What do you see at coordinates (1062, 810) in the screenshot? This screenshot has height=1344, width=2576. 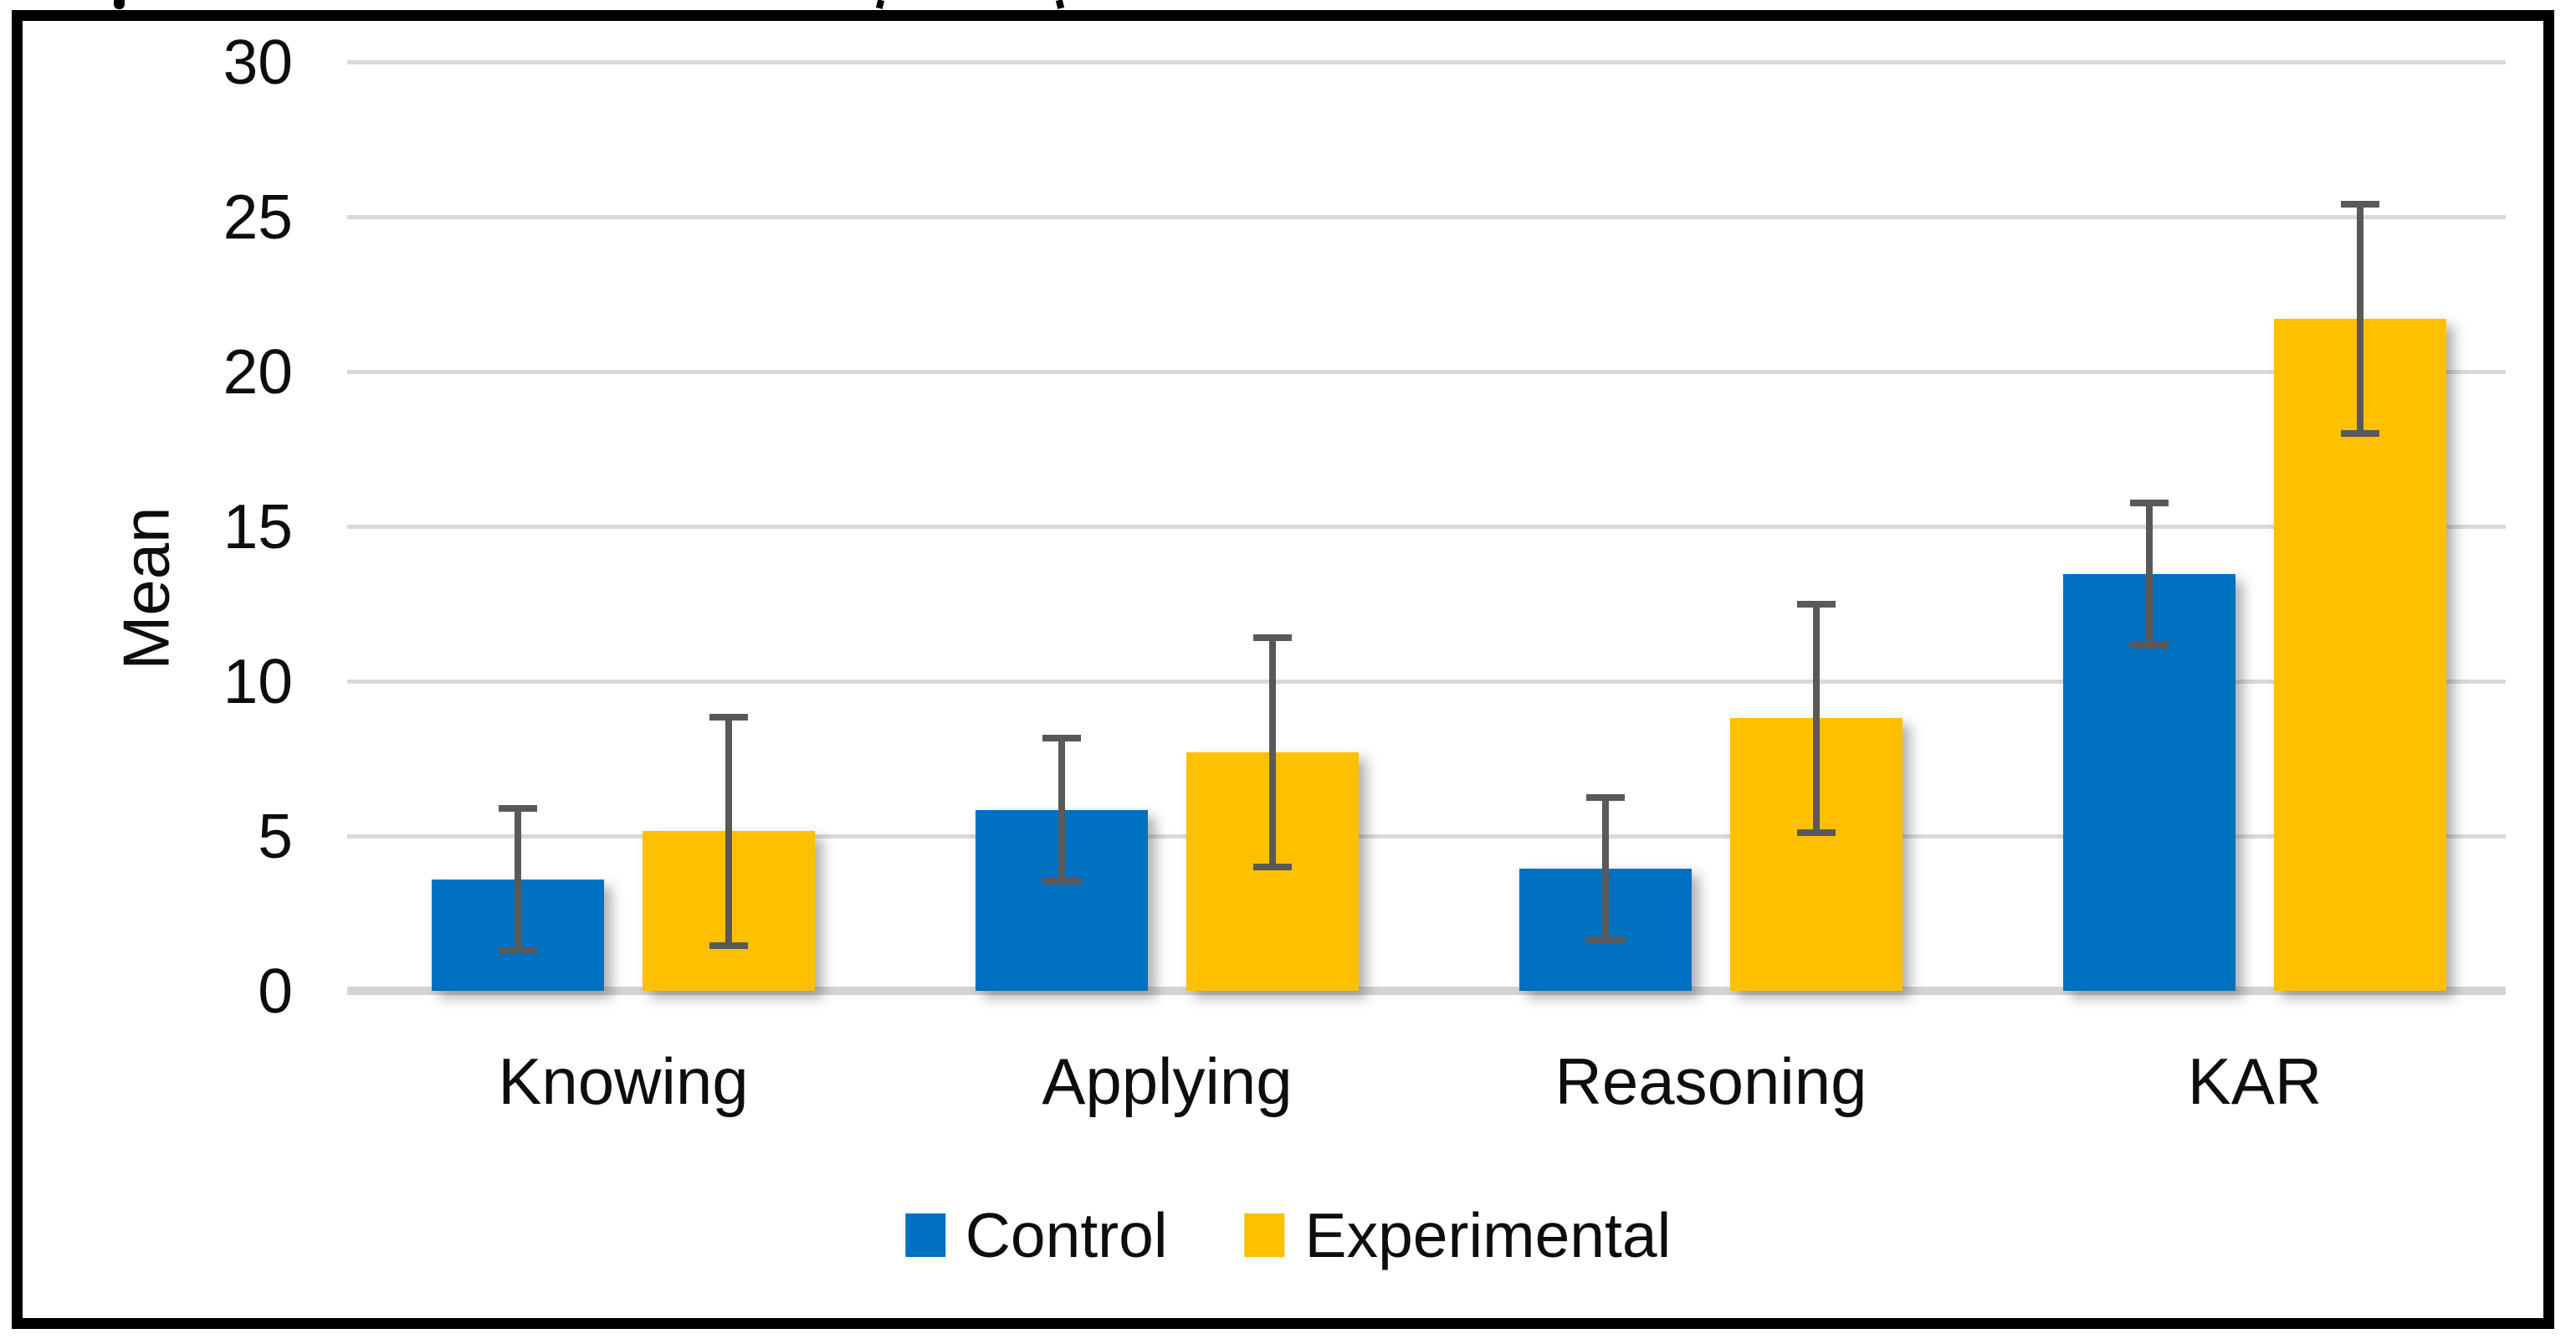 I see `error-bar-control-applying` at bounding box center [1062, 810].